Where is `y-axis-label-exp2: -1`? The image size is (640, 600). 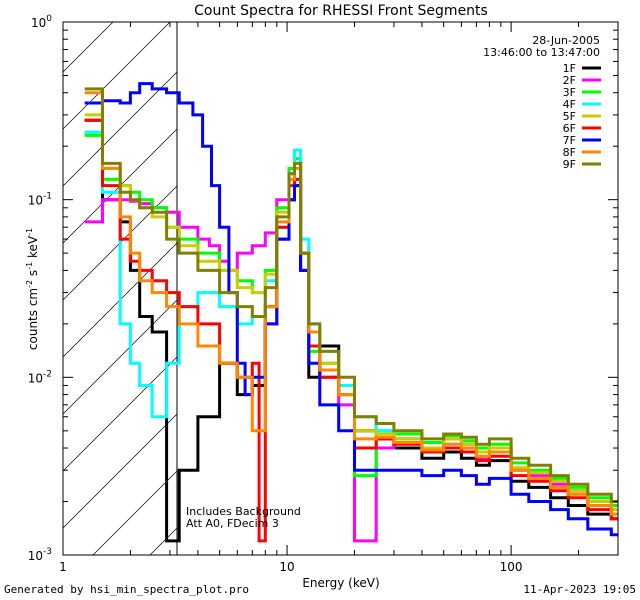 y-axis-label-exp2: -1 is located at coordinates (29, 266).